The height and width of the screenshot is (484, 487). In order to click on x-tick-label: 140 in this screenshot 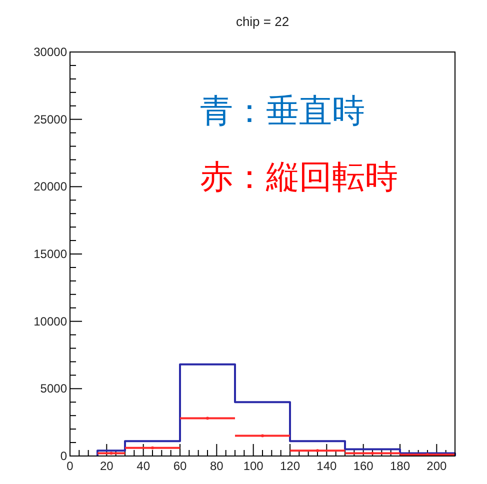, I will do `click(326, 466)`.